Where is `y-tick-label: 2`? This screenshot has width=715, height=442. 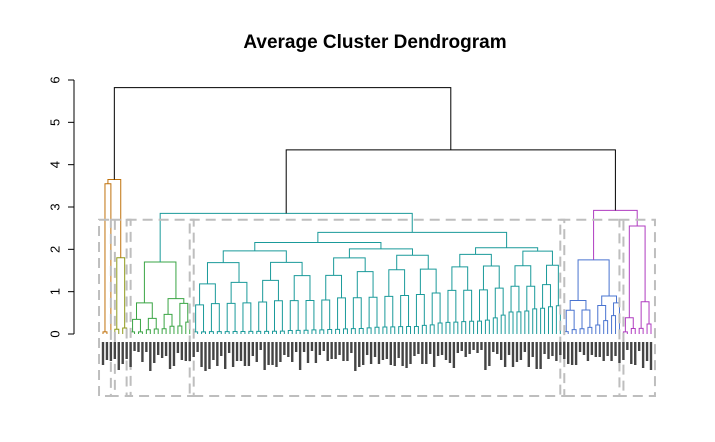 y-tick-label: 2 is located at coordinates (54, 249).